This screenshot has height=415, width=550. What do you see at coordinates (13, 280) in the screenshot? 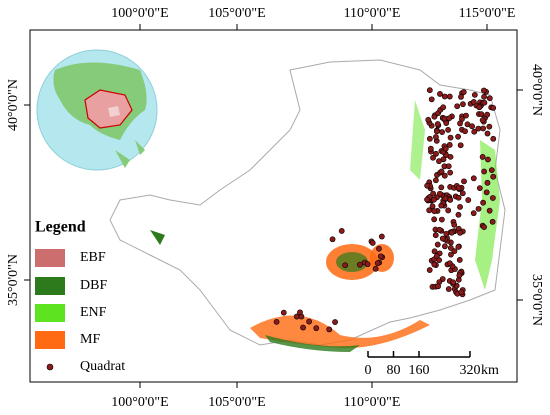
I see `left-coordinate-label: 35°0'0"N` at bounding box center [13, 280].